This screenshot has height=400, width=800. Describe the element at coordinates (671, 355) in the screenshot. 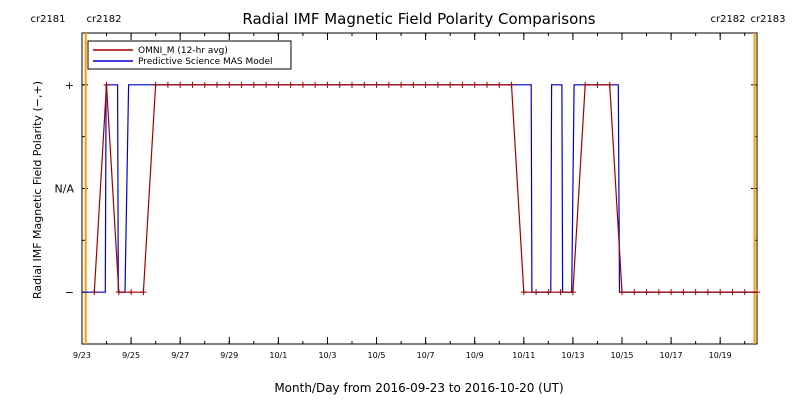

I see `x-tick-label: 10/17` at that location.